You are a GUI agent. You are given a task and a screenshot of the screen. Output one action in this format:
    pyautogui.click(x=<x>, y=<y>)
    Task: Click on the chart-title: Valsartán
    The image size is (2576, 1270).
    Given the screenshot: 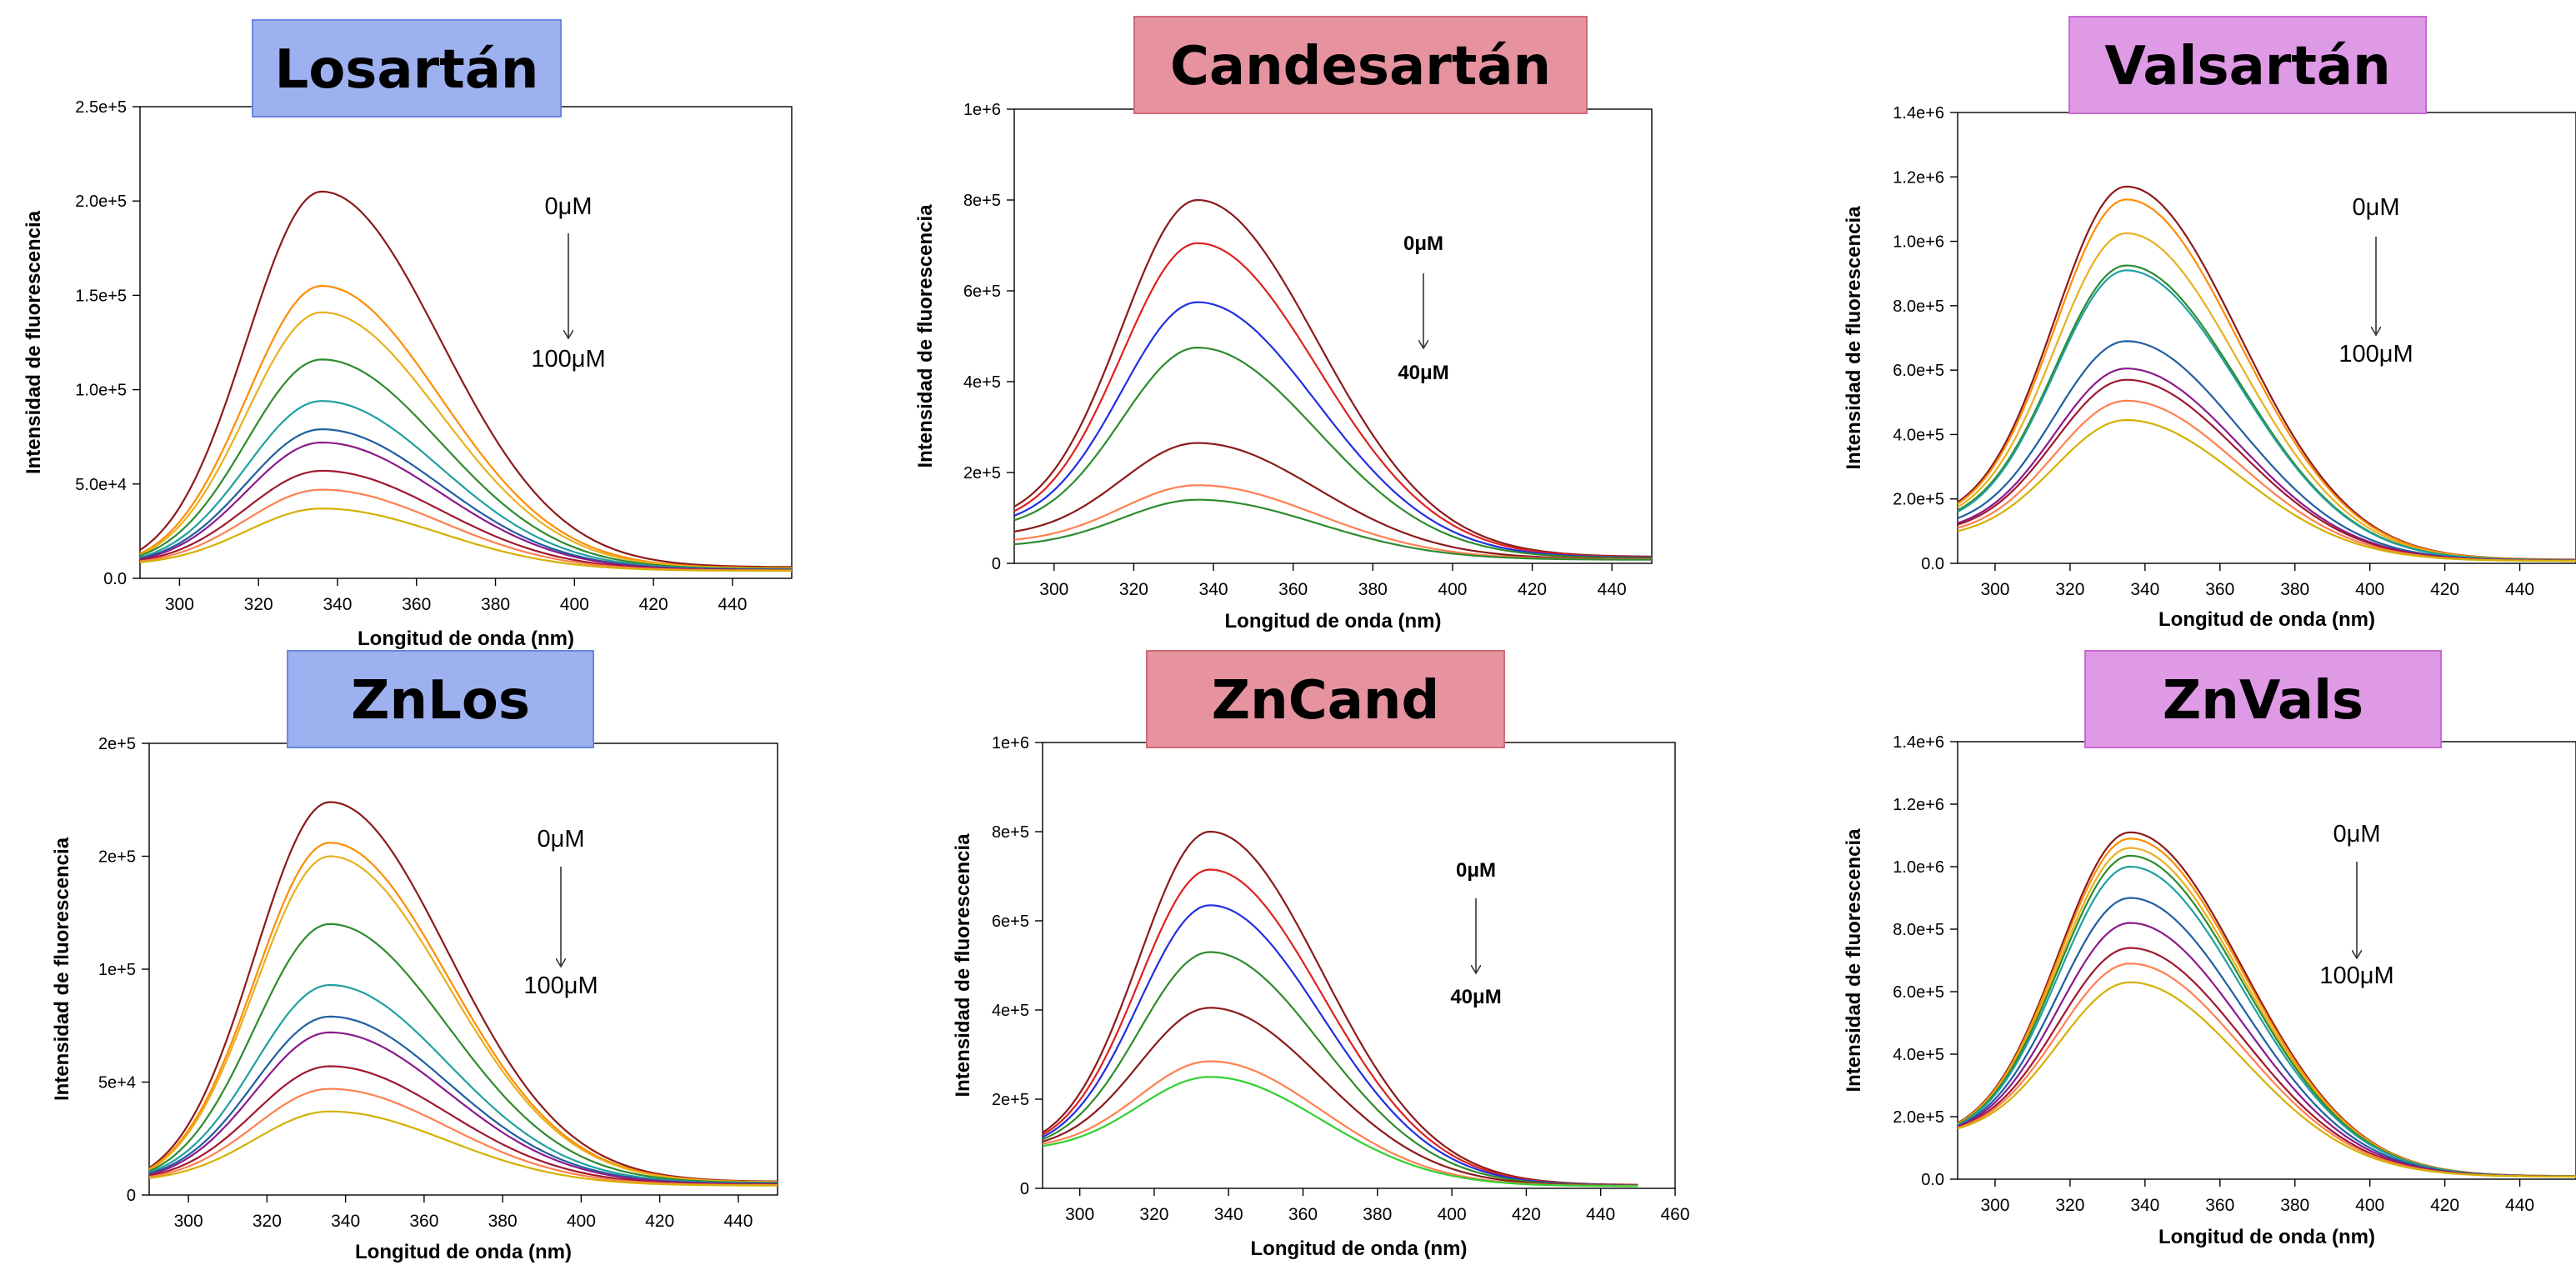 What is the action you would take?
    pyautogui.click(x=2247, y=67)
    